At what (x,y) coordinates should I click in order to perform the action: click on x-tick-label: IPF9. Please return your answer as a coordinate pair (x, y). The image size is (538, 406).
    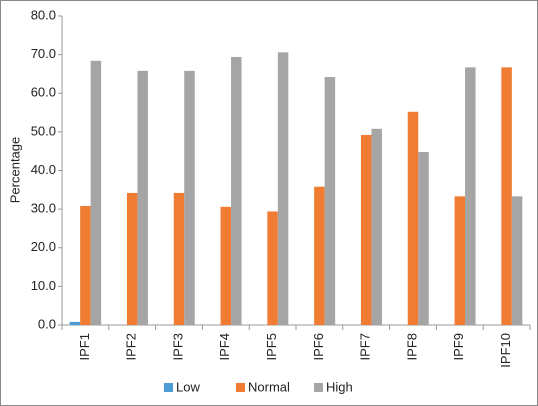
    Looking at the image, I should click on (458, 346).